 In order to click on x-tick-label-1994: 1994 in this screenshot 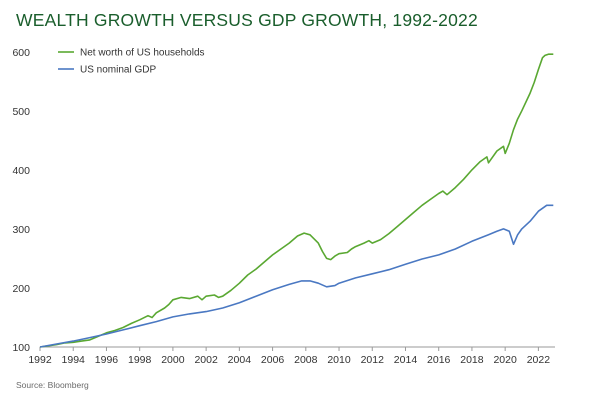, I will do `click(74, 360)`.